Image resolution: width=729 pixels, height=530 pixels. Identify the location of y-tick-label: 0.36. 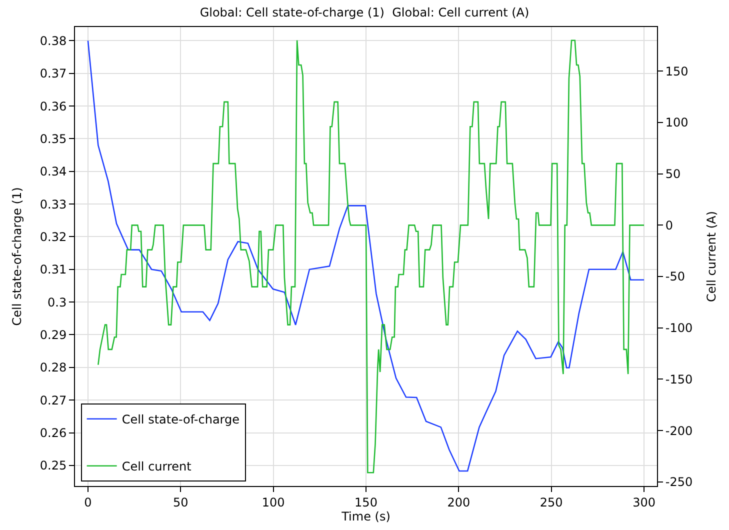
(53, 106).